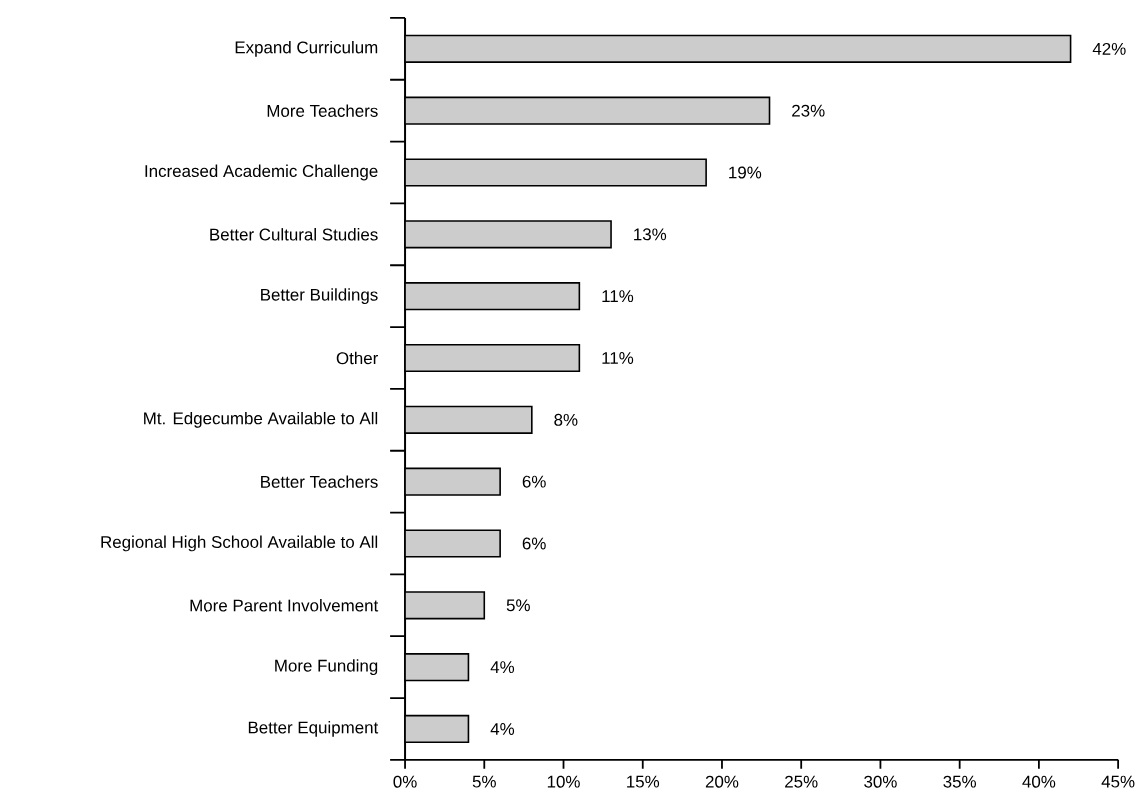 The height and width of the screenshot is (788, 1145). What do you see at coordinates (643, 781) in the screenshot?
I see `x-tick-label: 15%` at bounding box center [643, 781].